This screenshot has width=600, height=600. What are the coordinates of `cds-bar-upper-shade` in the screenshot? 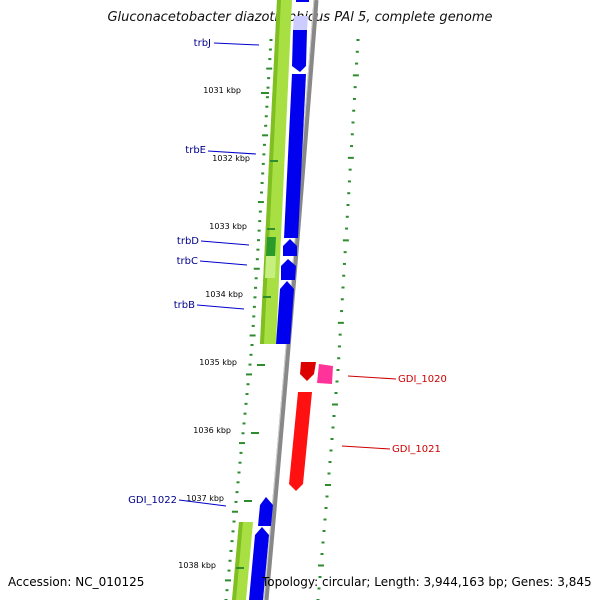 It's located at (270, 172).